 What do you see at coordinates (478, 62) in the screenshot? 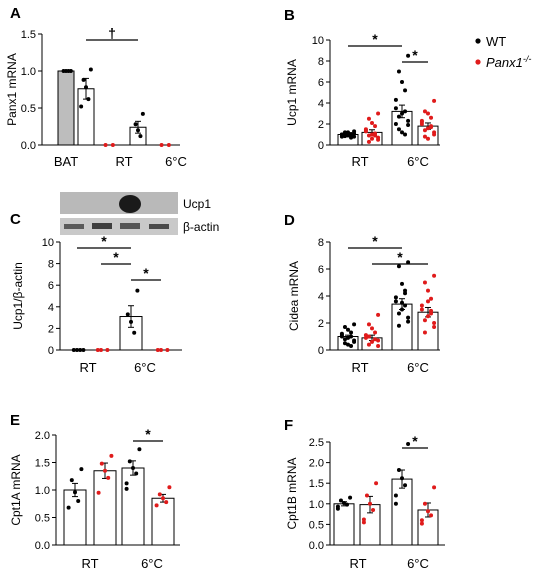
I see `legend-ko-dot` at bounding box center [478, 62].